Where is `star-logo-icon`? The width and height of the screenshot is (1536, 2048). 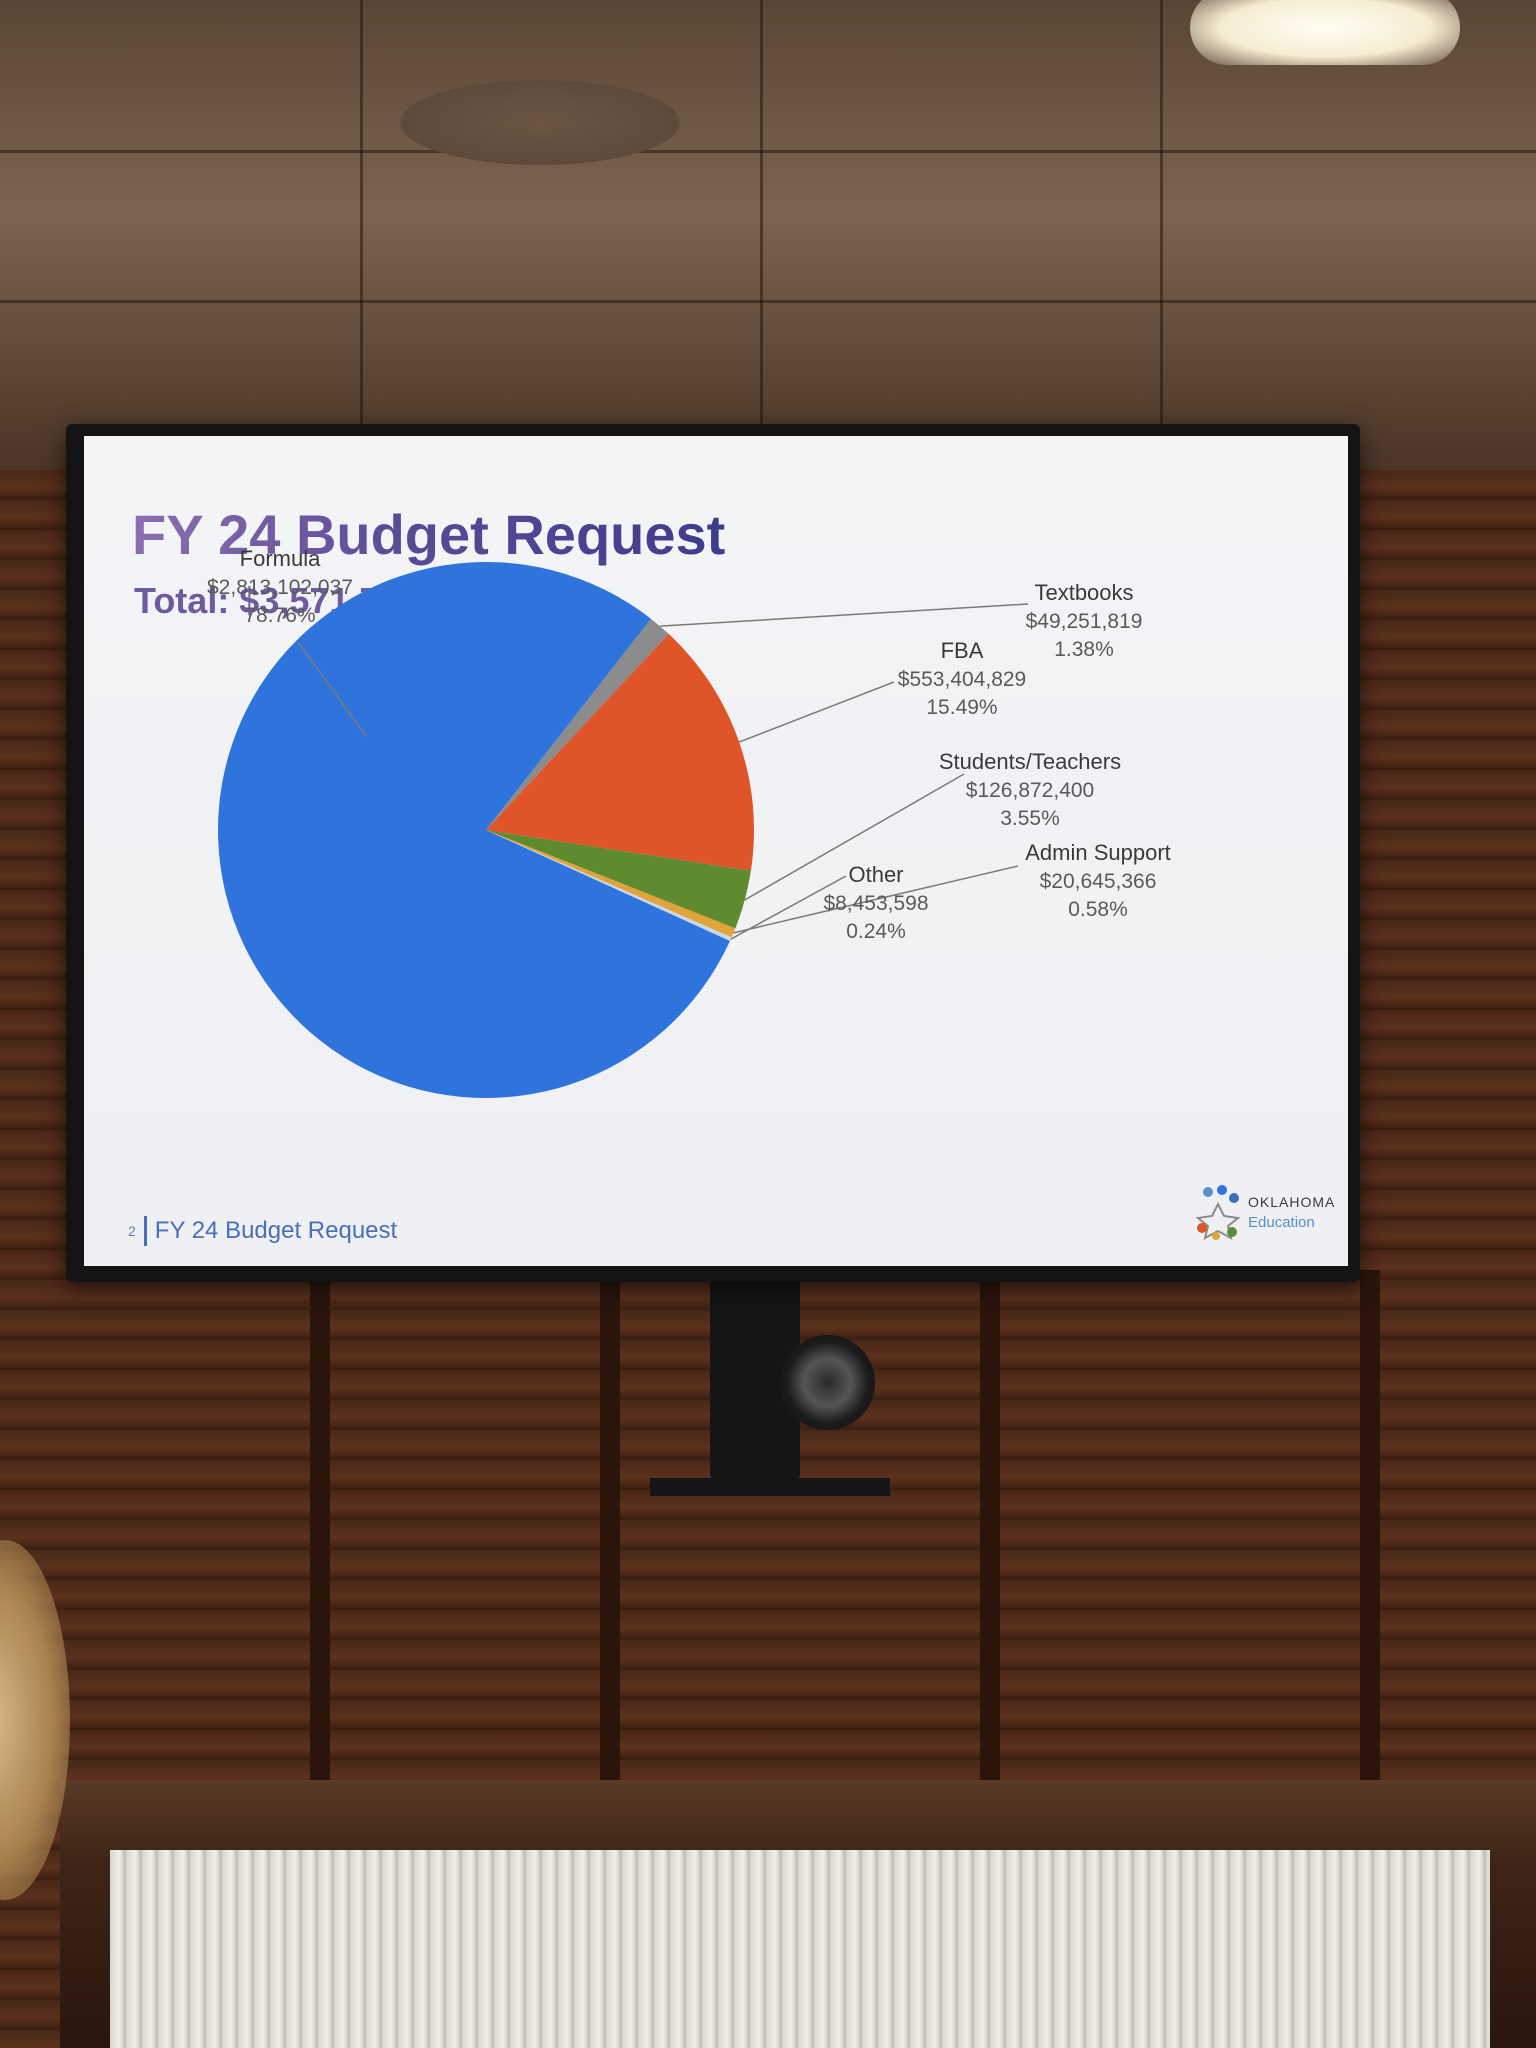
star-logo-icon is located at coordinates (1218, 1212).